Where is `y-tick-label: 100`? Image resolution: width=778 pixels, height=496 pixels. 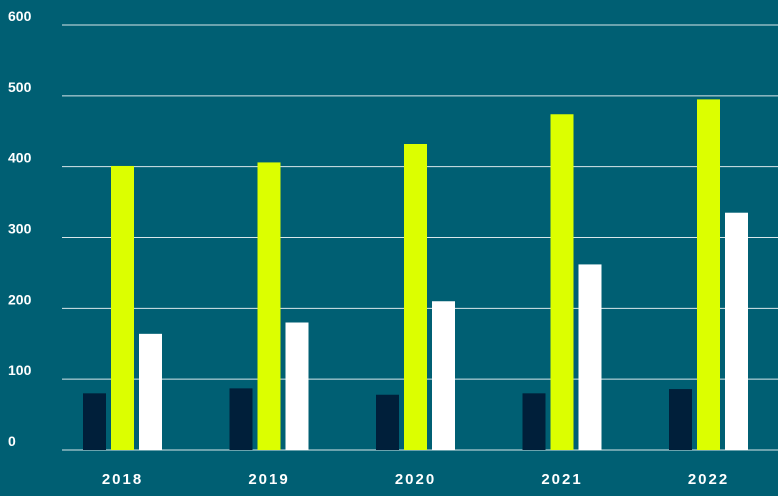 y-tick-label: 100 is located at coordinates (20, 370).